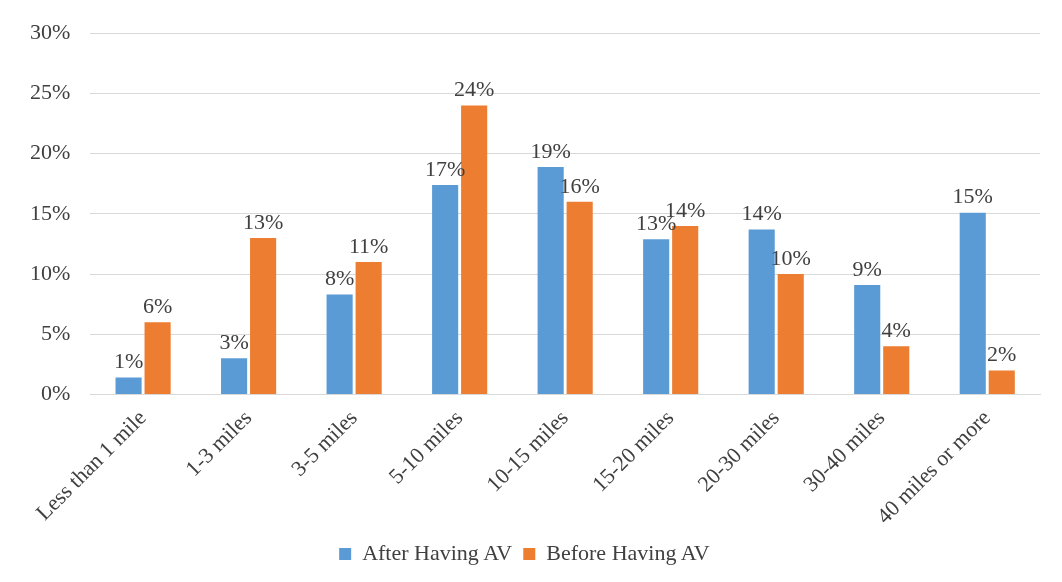 The image size is (1062, 582). What do you see at coordinates (56, 333) in the screenshot?
I see `y-tick-label: 5%` at bounding box center [56, 333].